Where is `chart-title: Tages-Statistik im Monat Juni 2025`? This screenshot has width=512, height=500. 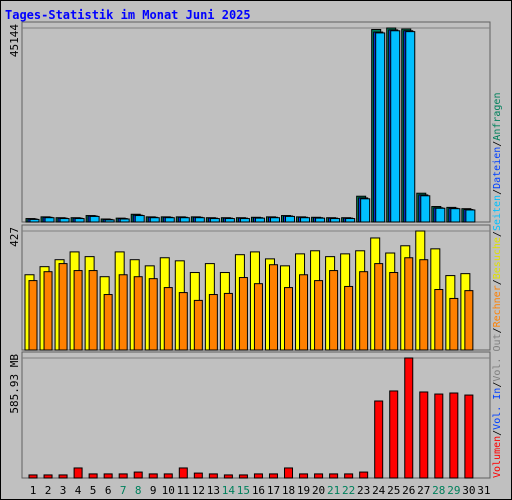
chart-title: Tages-Statistik im Monat Juni 2025 is located at coordinates (128, 15).